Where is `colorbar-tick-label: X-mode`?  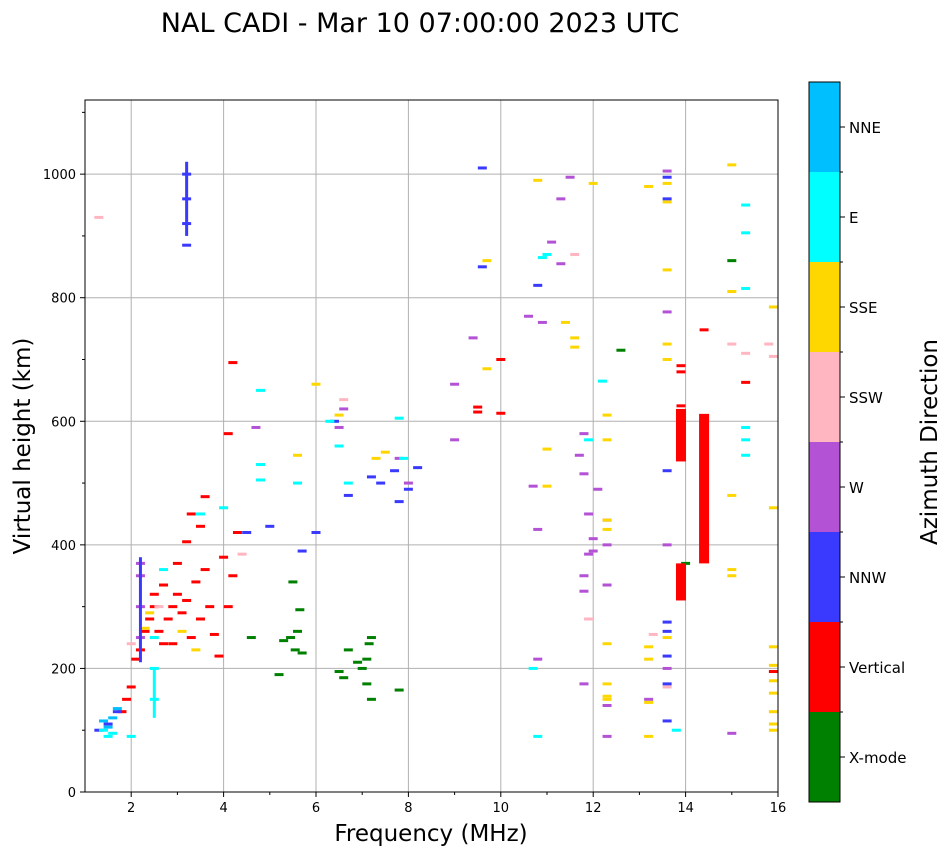
colorbar-tick-label: X-mode is located at coordinates (877, 758).